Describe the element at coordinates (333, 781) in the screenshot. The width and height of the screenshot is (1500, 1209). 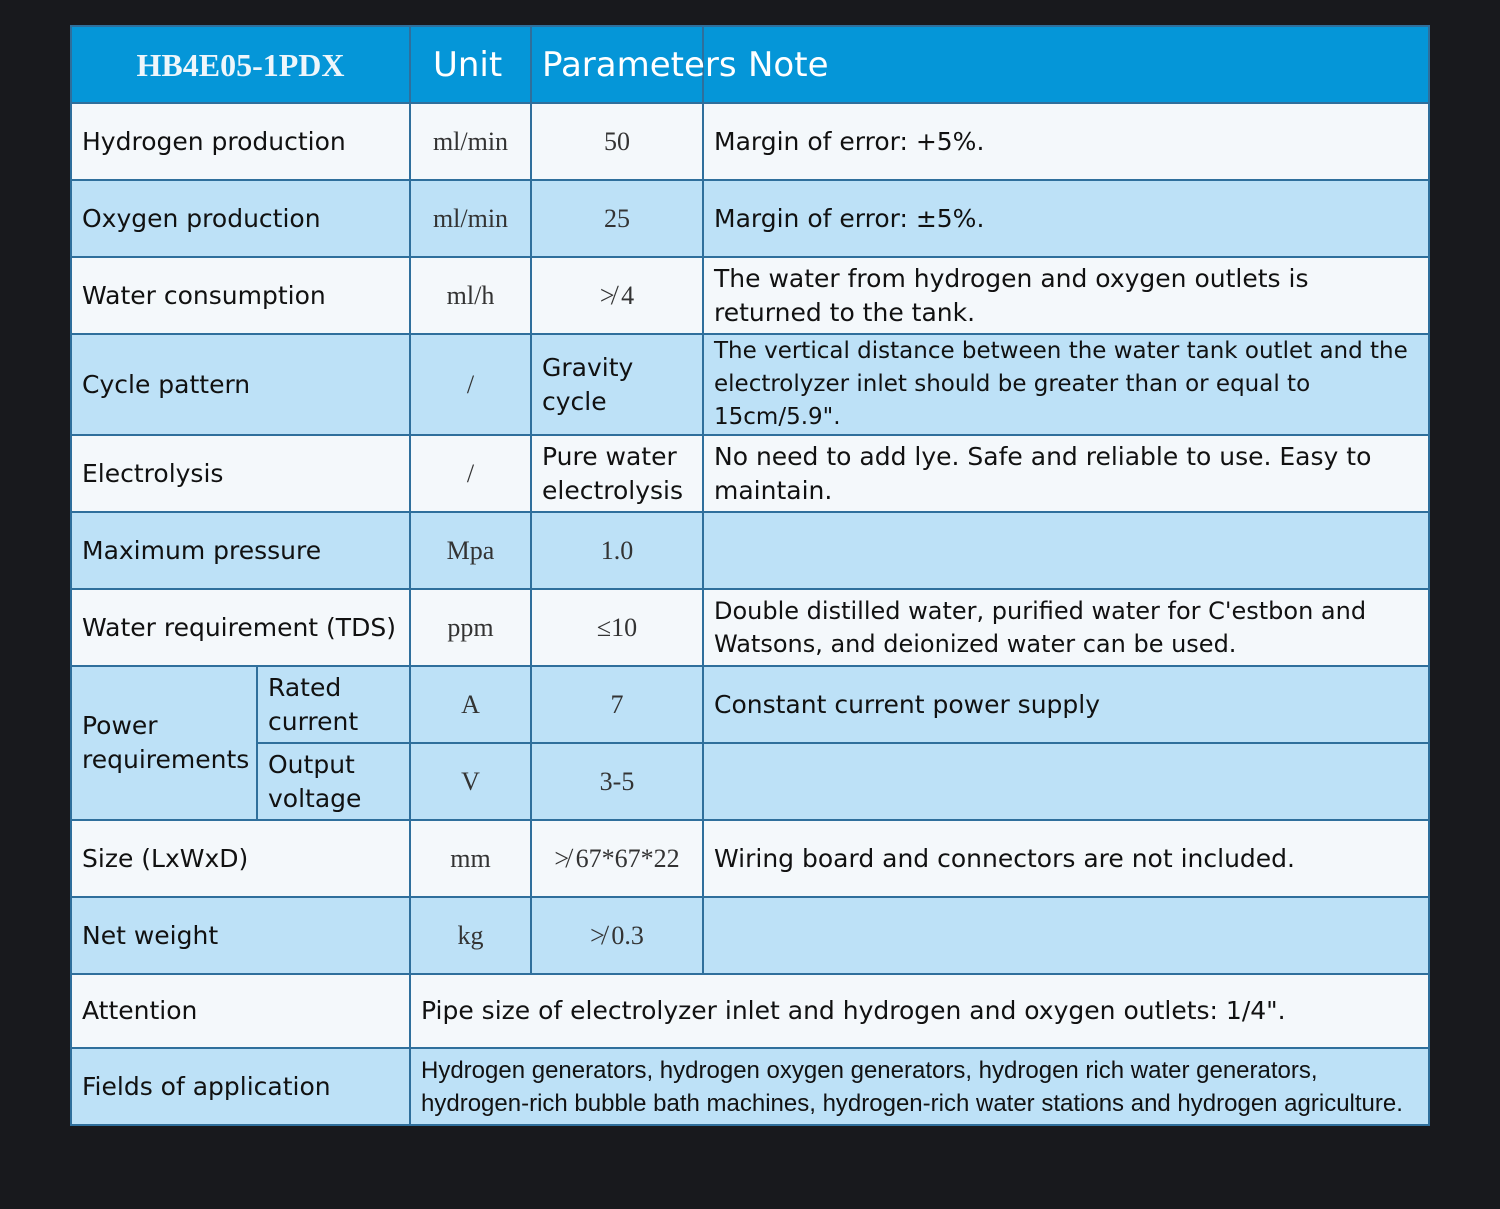
I see `sub-label: Output voltage` at that location.